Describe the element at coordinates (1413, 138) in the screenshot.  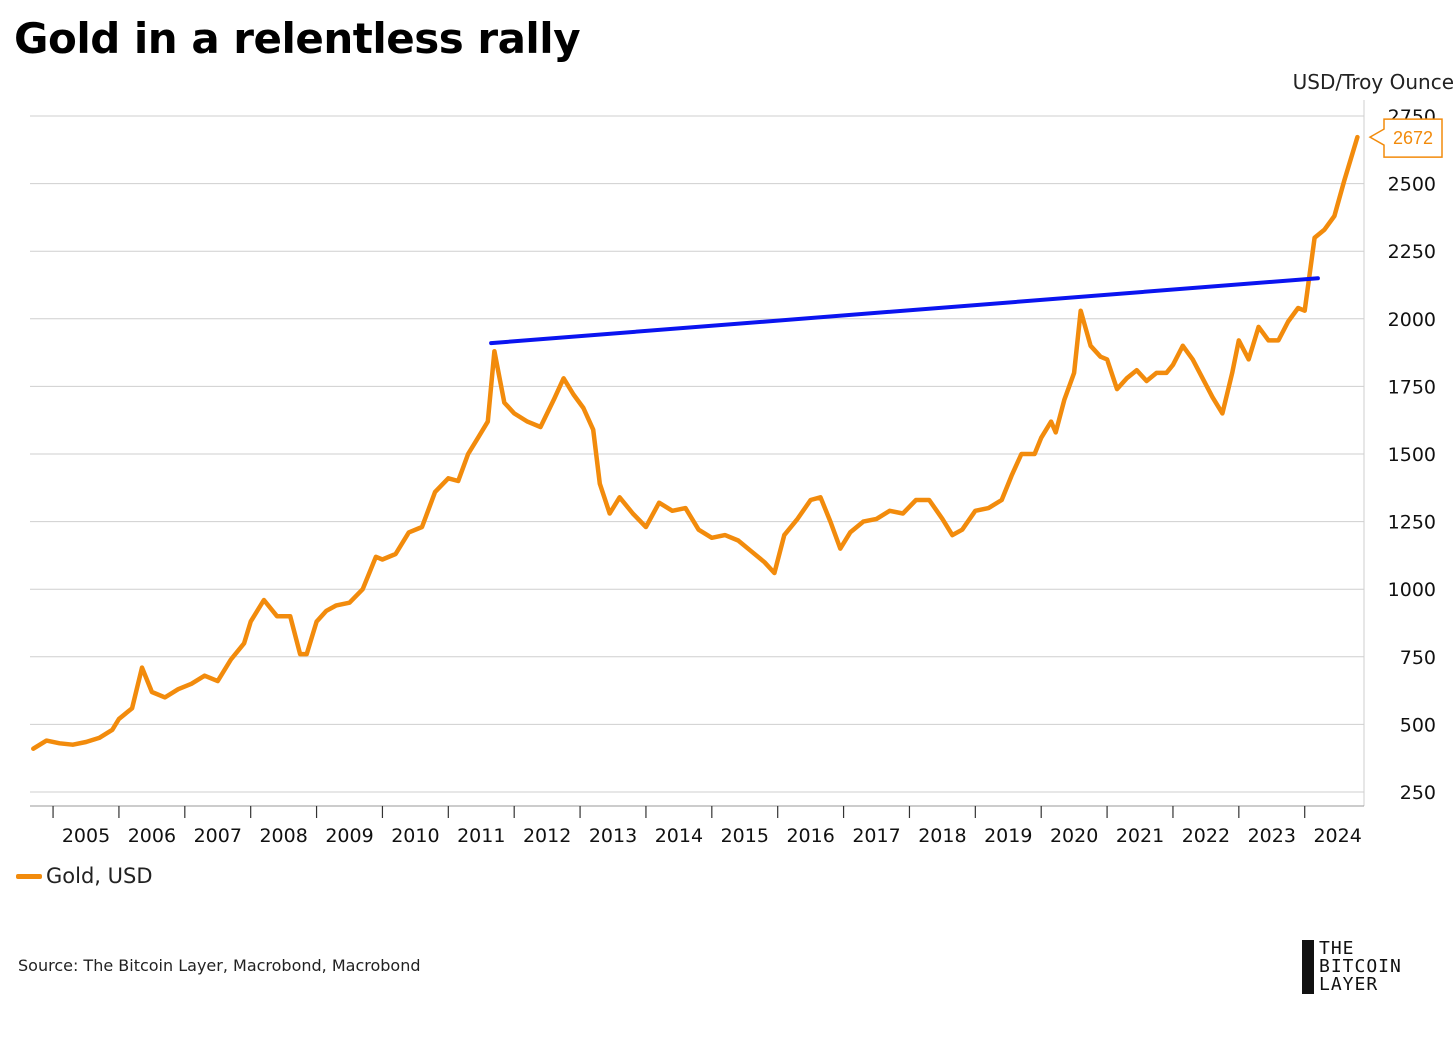
I see `callout-value: 2672` at that location.